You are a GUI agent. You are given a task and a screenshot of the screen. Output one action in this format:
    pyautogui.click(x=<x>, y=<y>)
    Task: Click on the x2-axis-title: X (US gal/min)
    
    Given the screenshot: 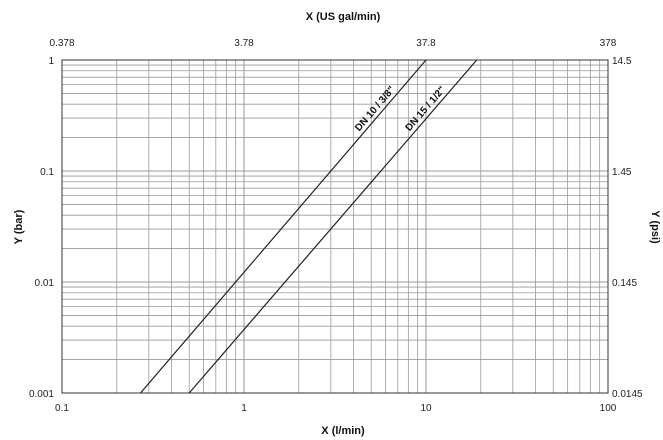 What is the action you would take?
    pyautogui.click(x=343, y=17)
    